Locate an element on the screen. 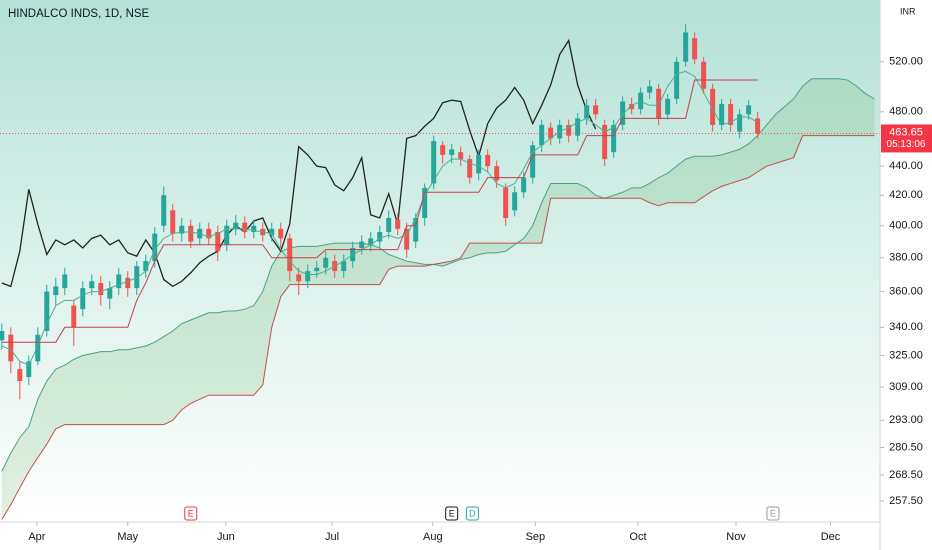 This screenshot has height=550, width=932. y-tick-label: 325.00 is located at coordinates (906, 355).